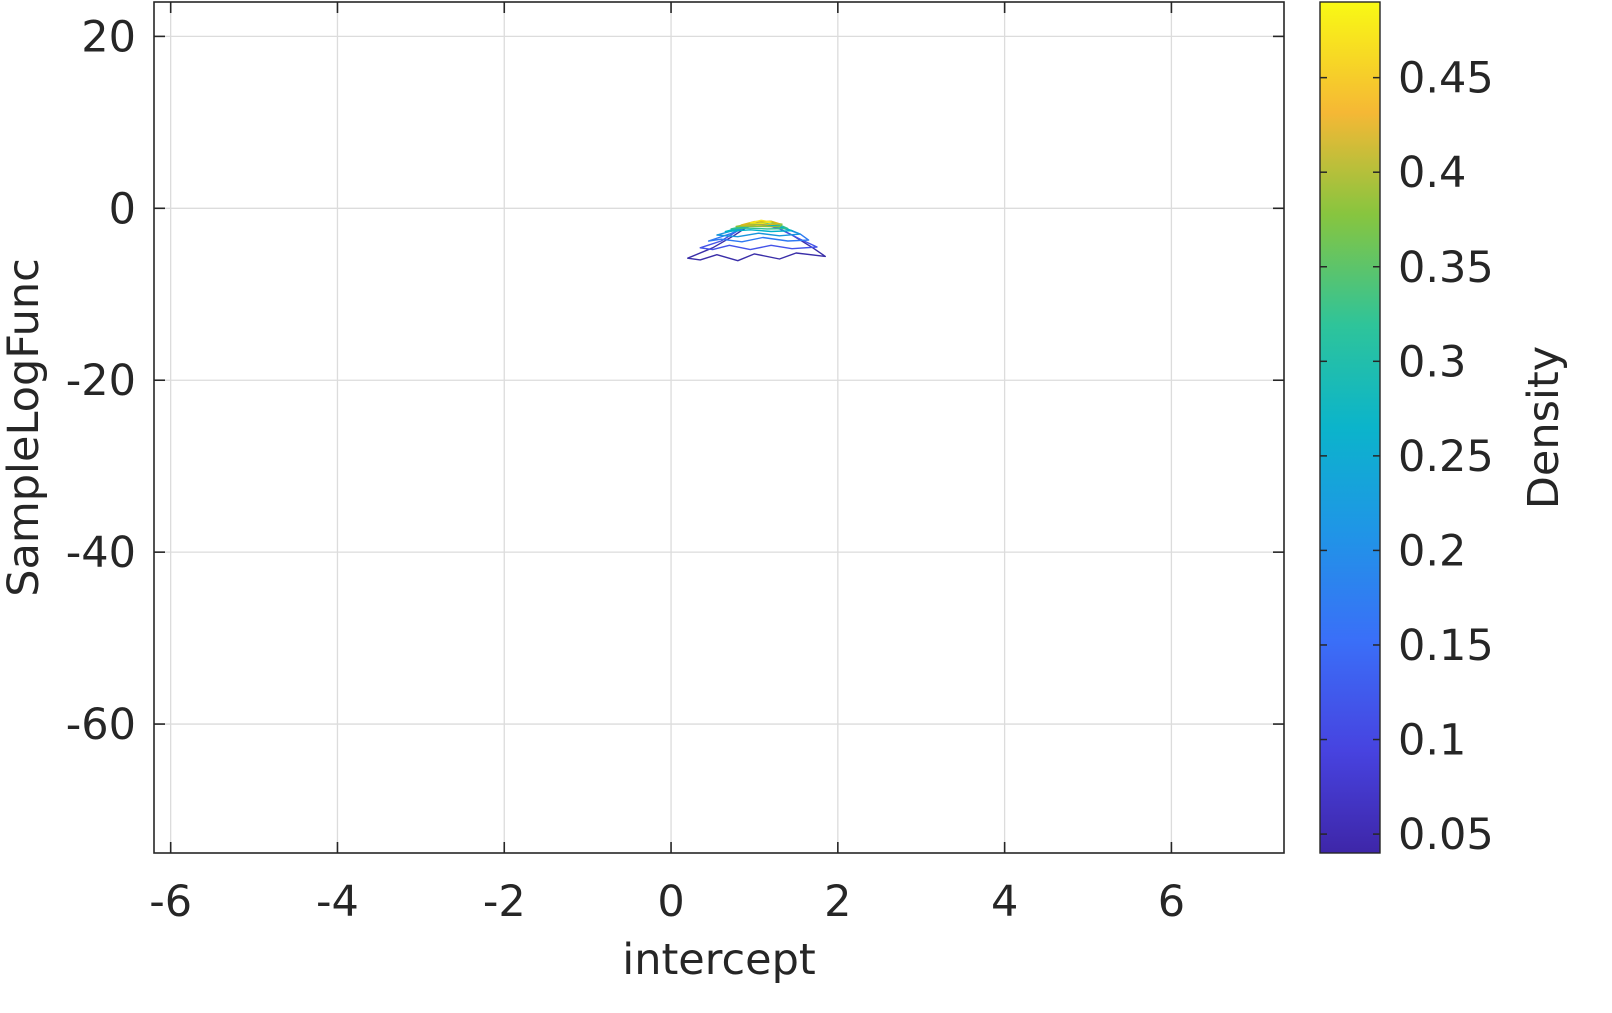 The image size is (1612, 1013). Describe the element at coordinates (1171, 902) in the screenshot. I see `x-tick-label: 6` at that location.